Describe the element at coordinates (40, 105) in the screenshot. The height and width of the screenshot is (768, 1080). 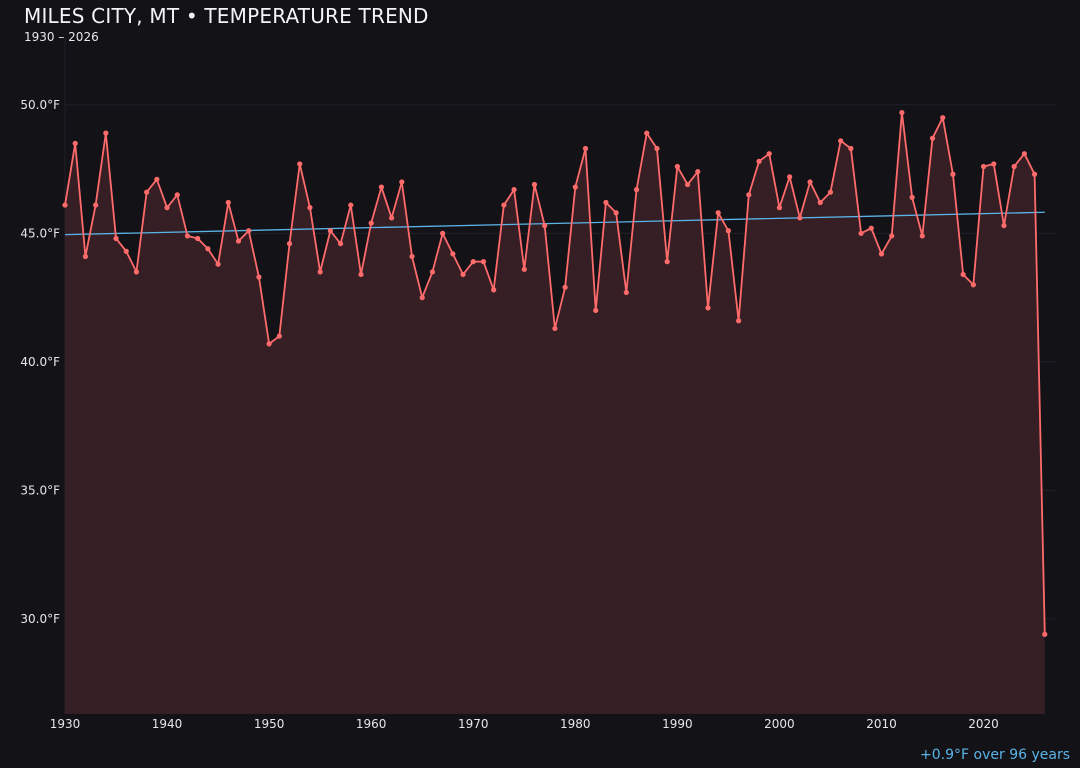
I see `y-tick-label: 50.0°F` at that location.